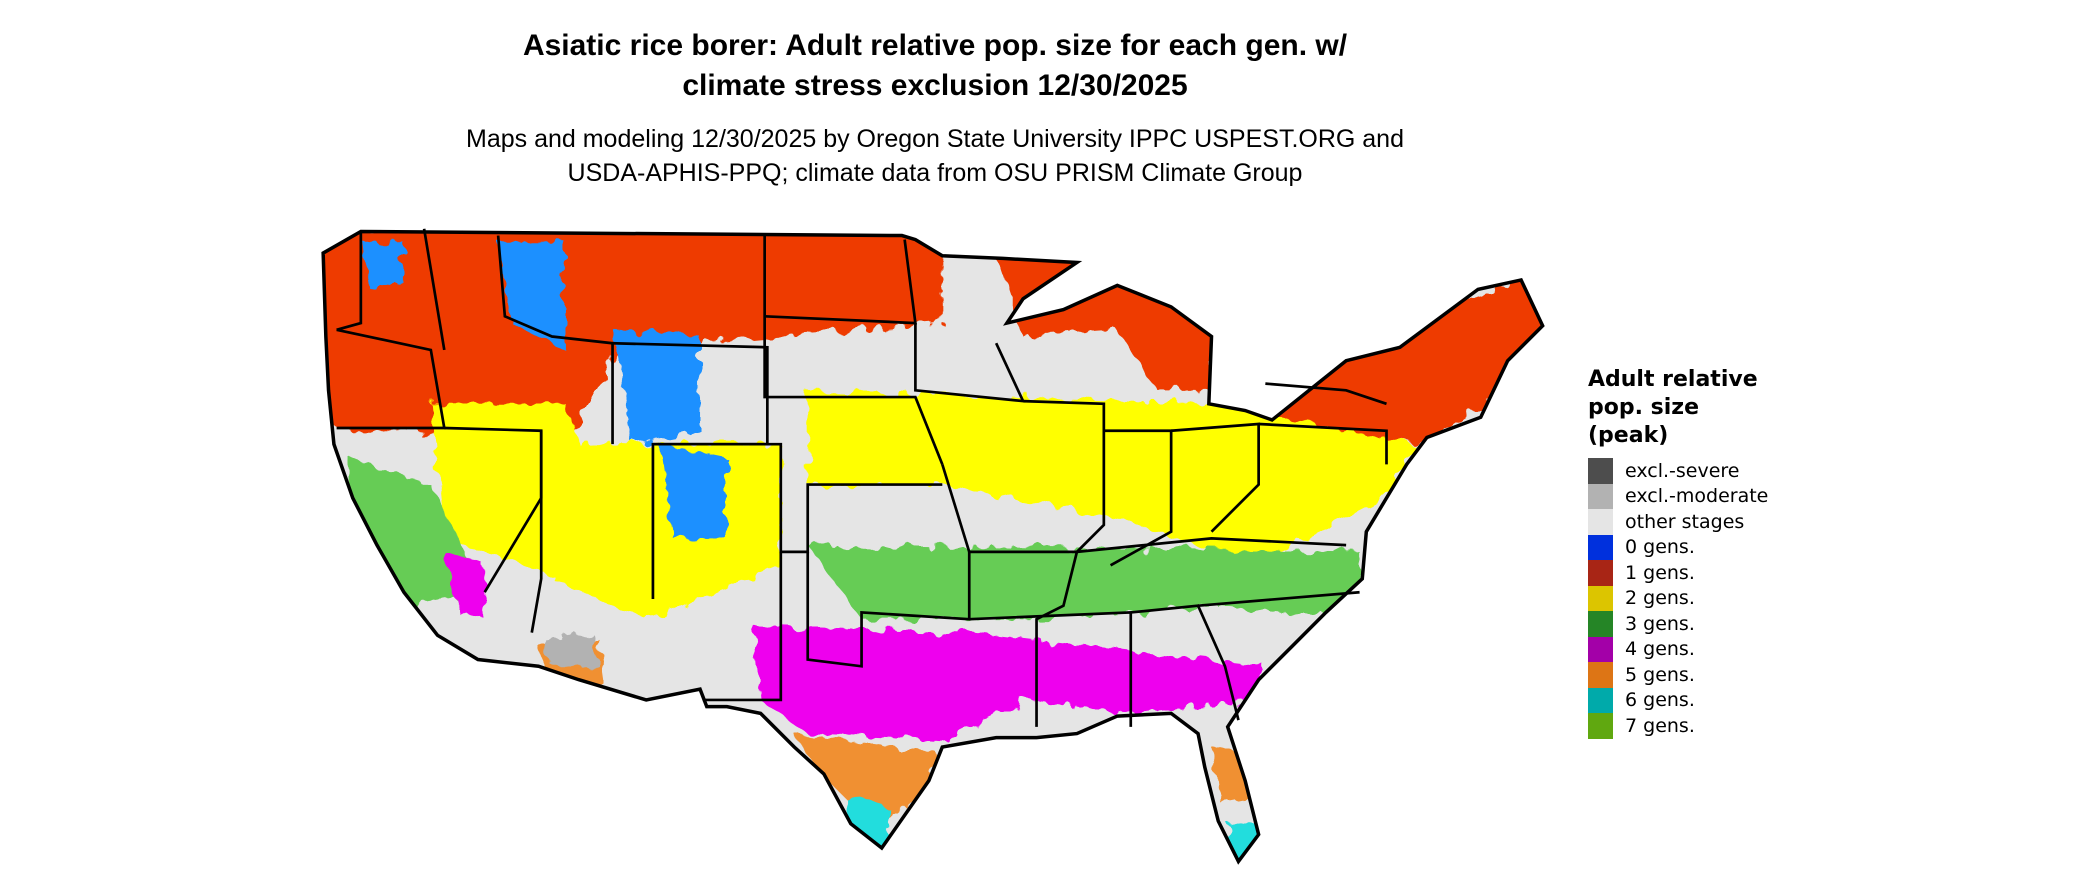 Image resolution: width=2100 pixels, height=892 pixels. I want to click on legend-label: 3 gens., so click(1660, 623).